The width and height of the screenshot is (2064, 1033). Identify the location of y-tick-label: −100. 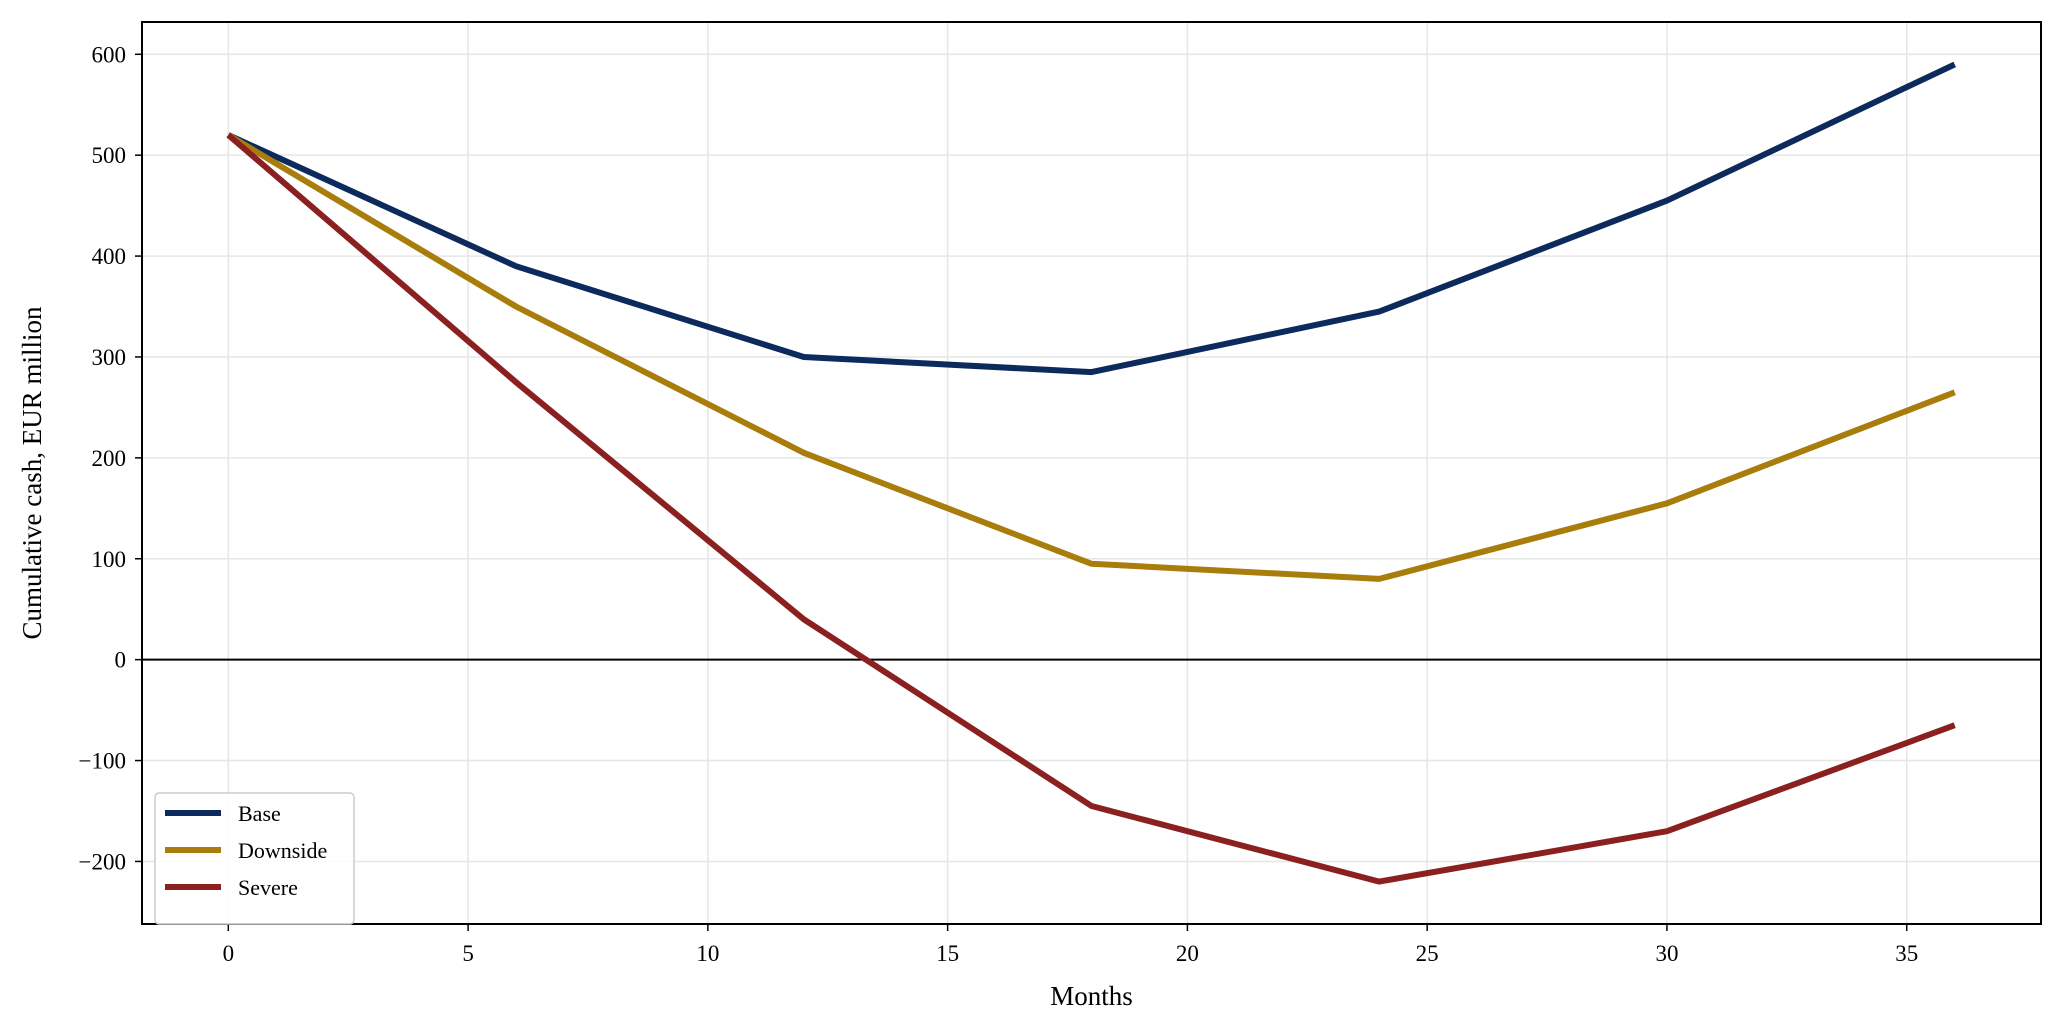
(102, 761).